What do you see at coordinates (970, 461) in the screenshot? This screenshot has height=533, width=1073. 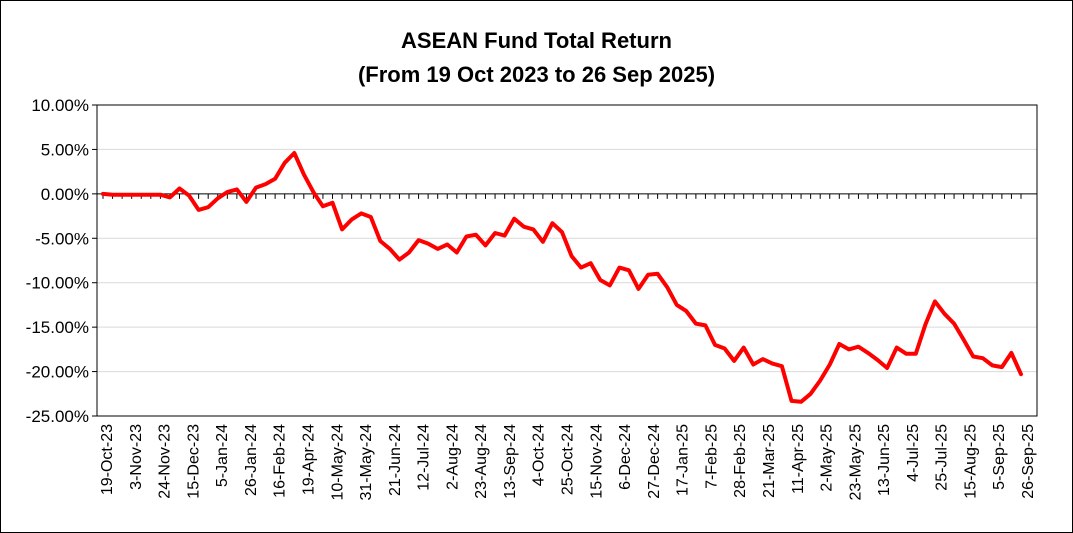 I see `x-tick-label: 15-Aug-25` at bounding box center [970, 461].